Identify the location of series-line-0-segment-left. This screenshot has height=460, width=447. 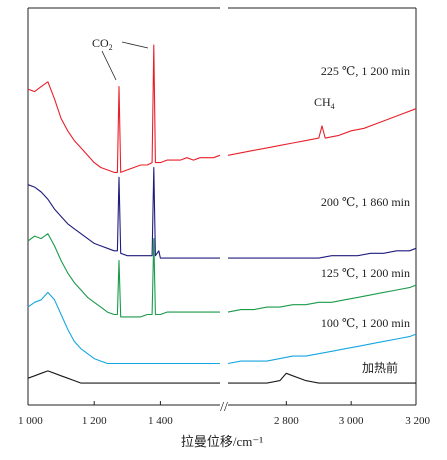
(124, 108).